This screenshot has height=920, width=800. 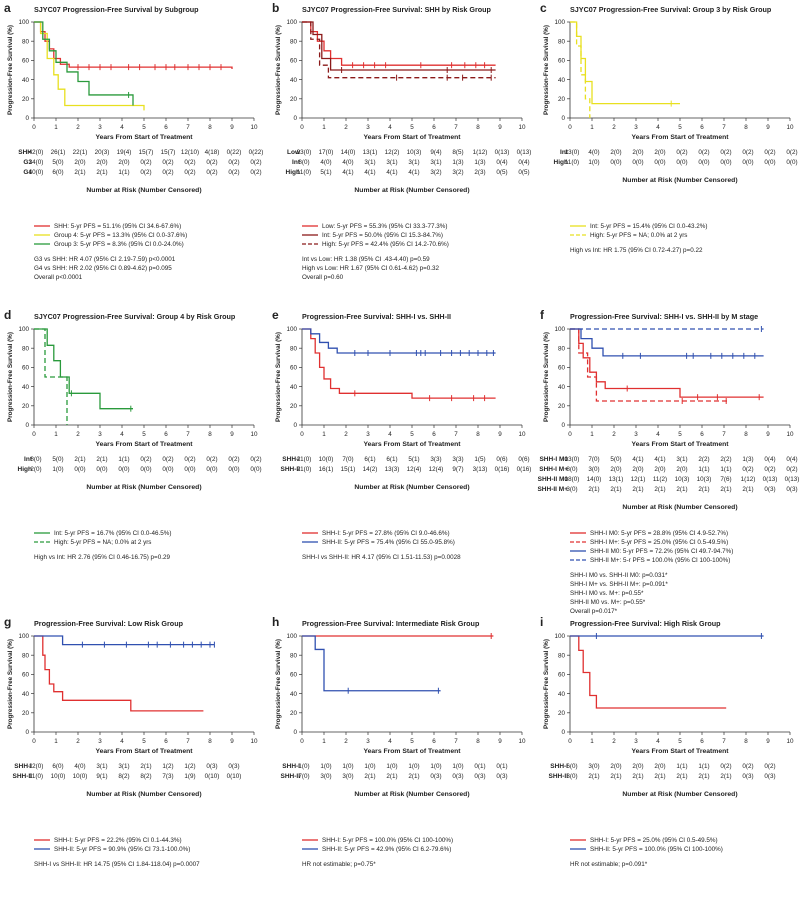 What do you see at coordinates (370, 469) in the screenshot?
I see `risk-cell: 14(2)` at bounding box center [370, 469].